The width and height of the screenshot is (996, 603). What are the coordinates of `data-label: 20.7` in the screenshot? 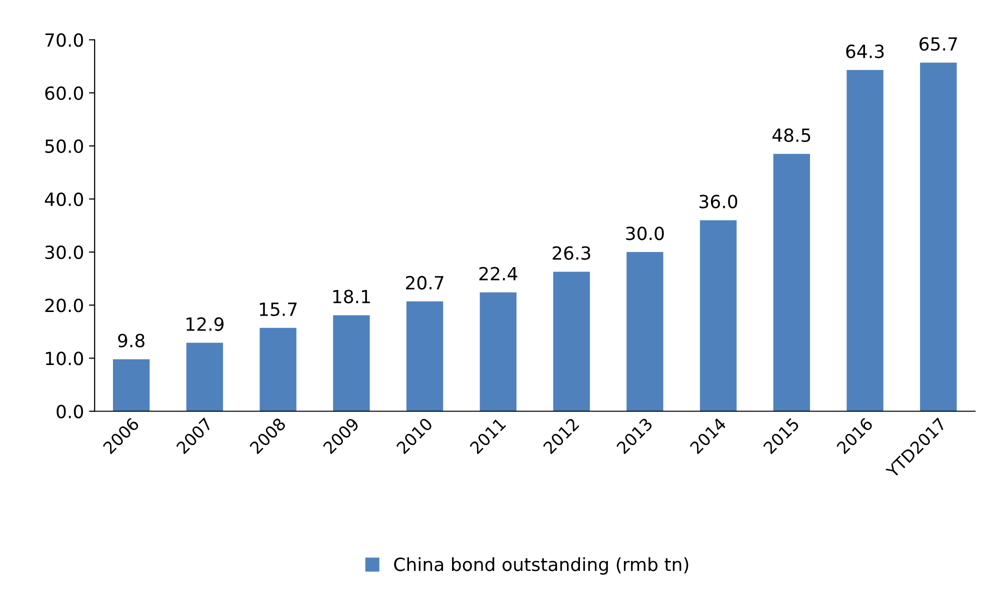 It's located at (425, 283).